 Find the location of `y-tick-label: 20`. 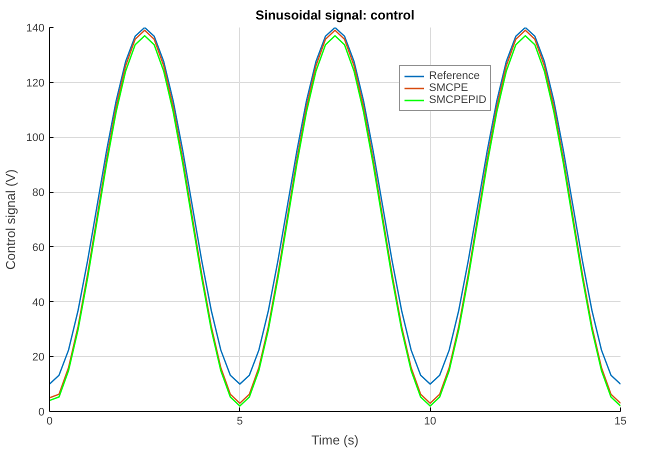

y-tick-label: 20 is located at coordinates (38, 358).